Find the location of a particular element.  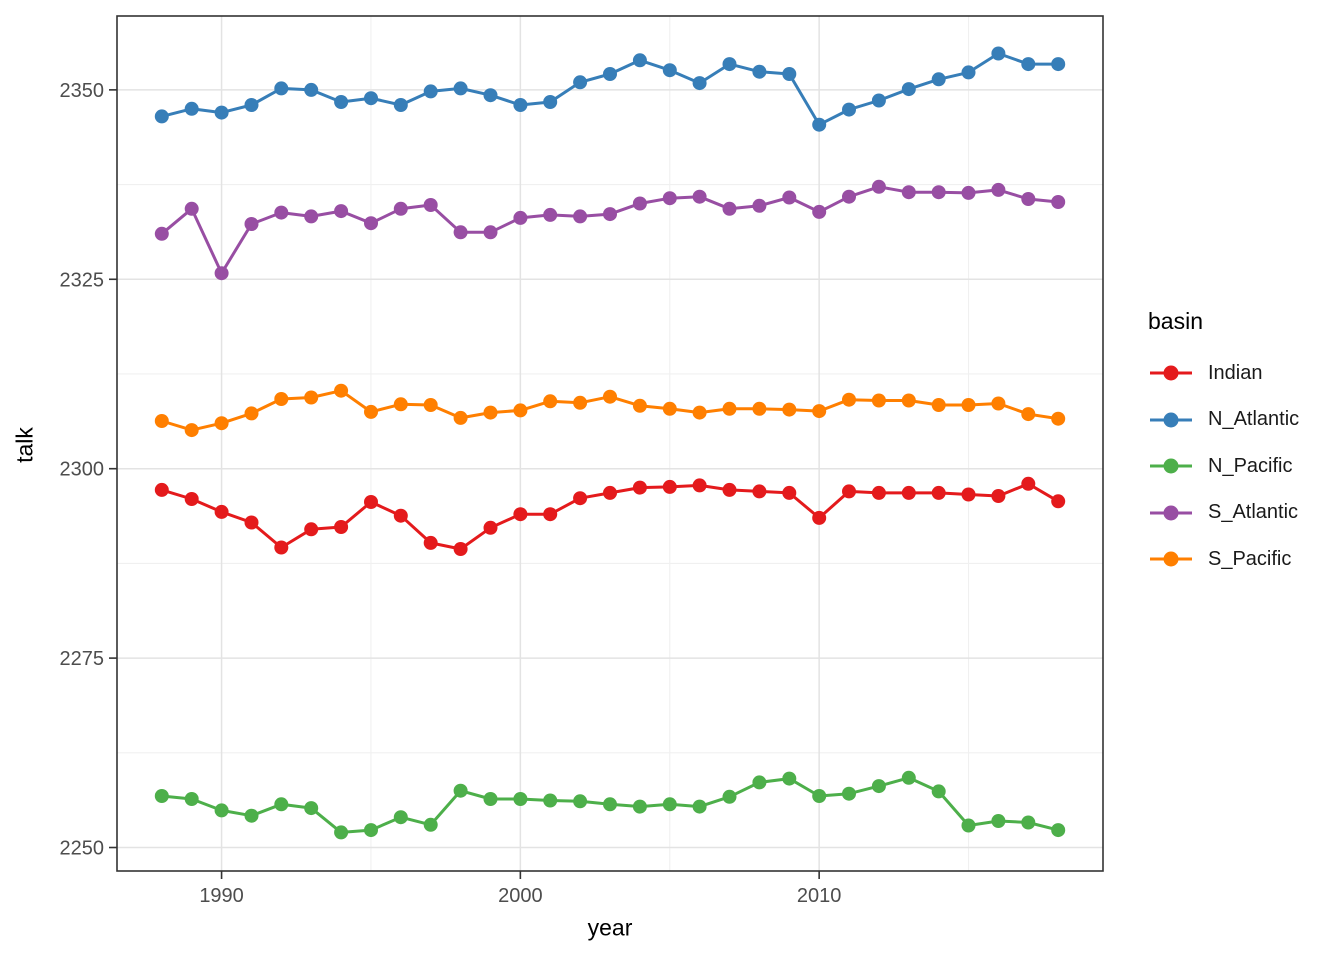

x-tick-label: 1990 is located at coordinates (221, 896).